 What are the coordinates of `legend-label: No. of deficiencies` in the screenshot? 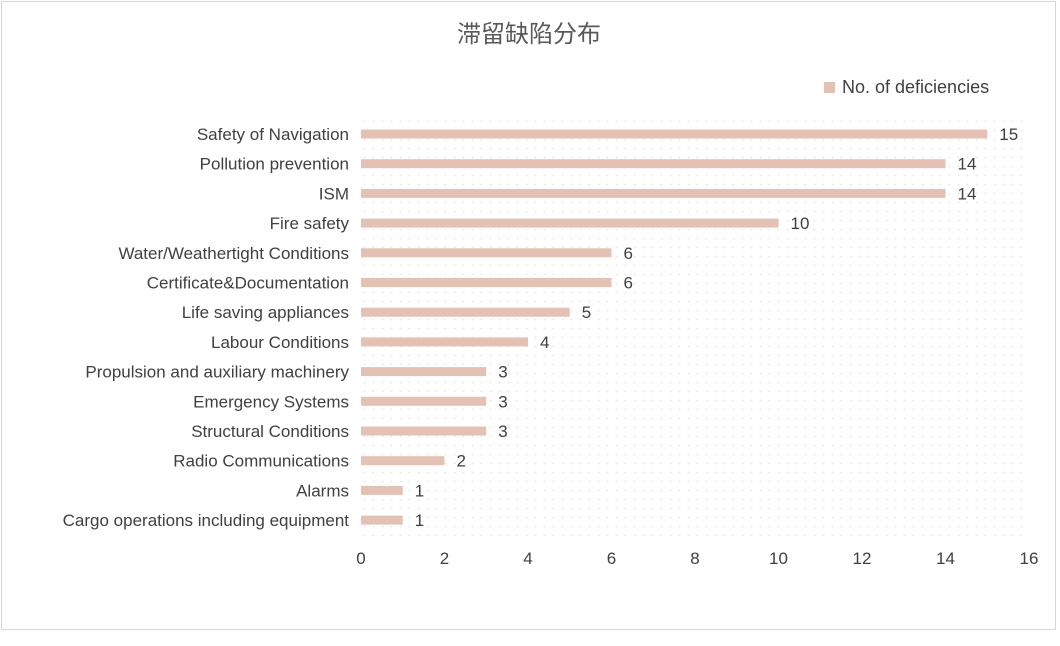 It's located at (916, 86).